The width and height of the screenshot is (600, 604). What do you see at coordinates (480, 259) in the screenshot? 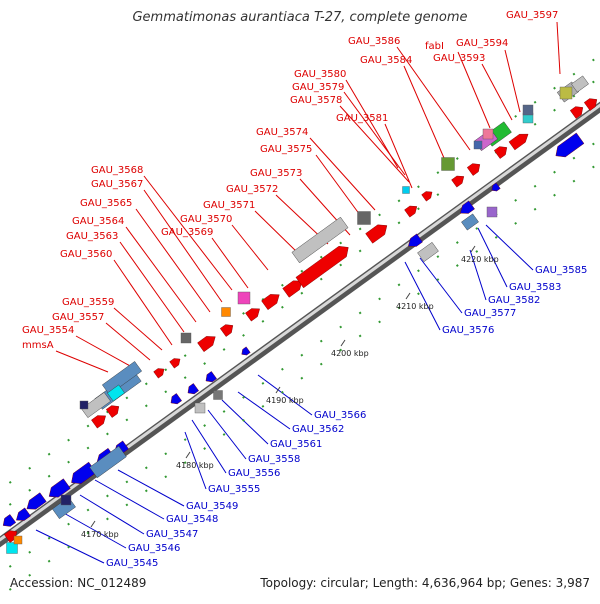
I see `scale-tick-label: 4220 kbp` at bounding box center [480, 259].